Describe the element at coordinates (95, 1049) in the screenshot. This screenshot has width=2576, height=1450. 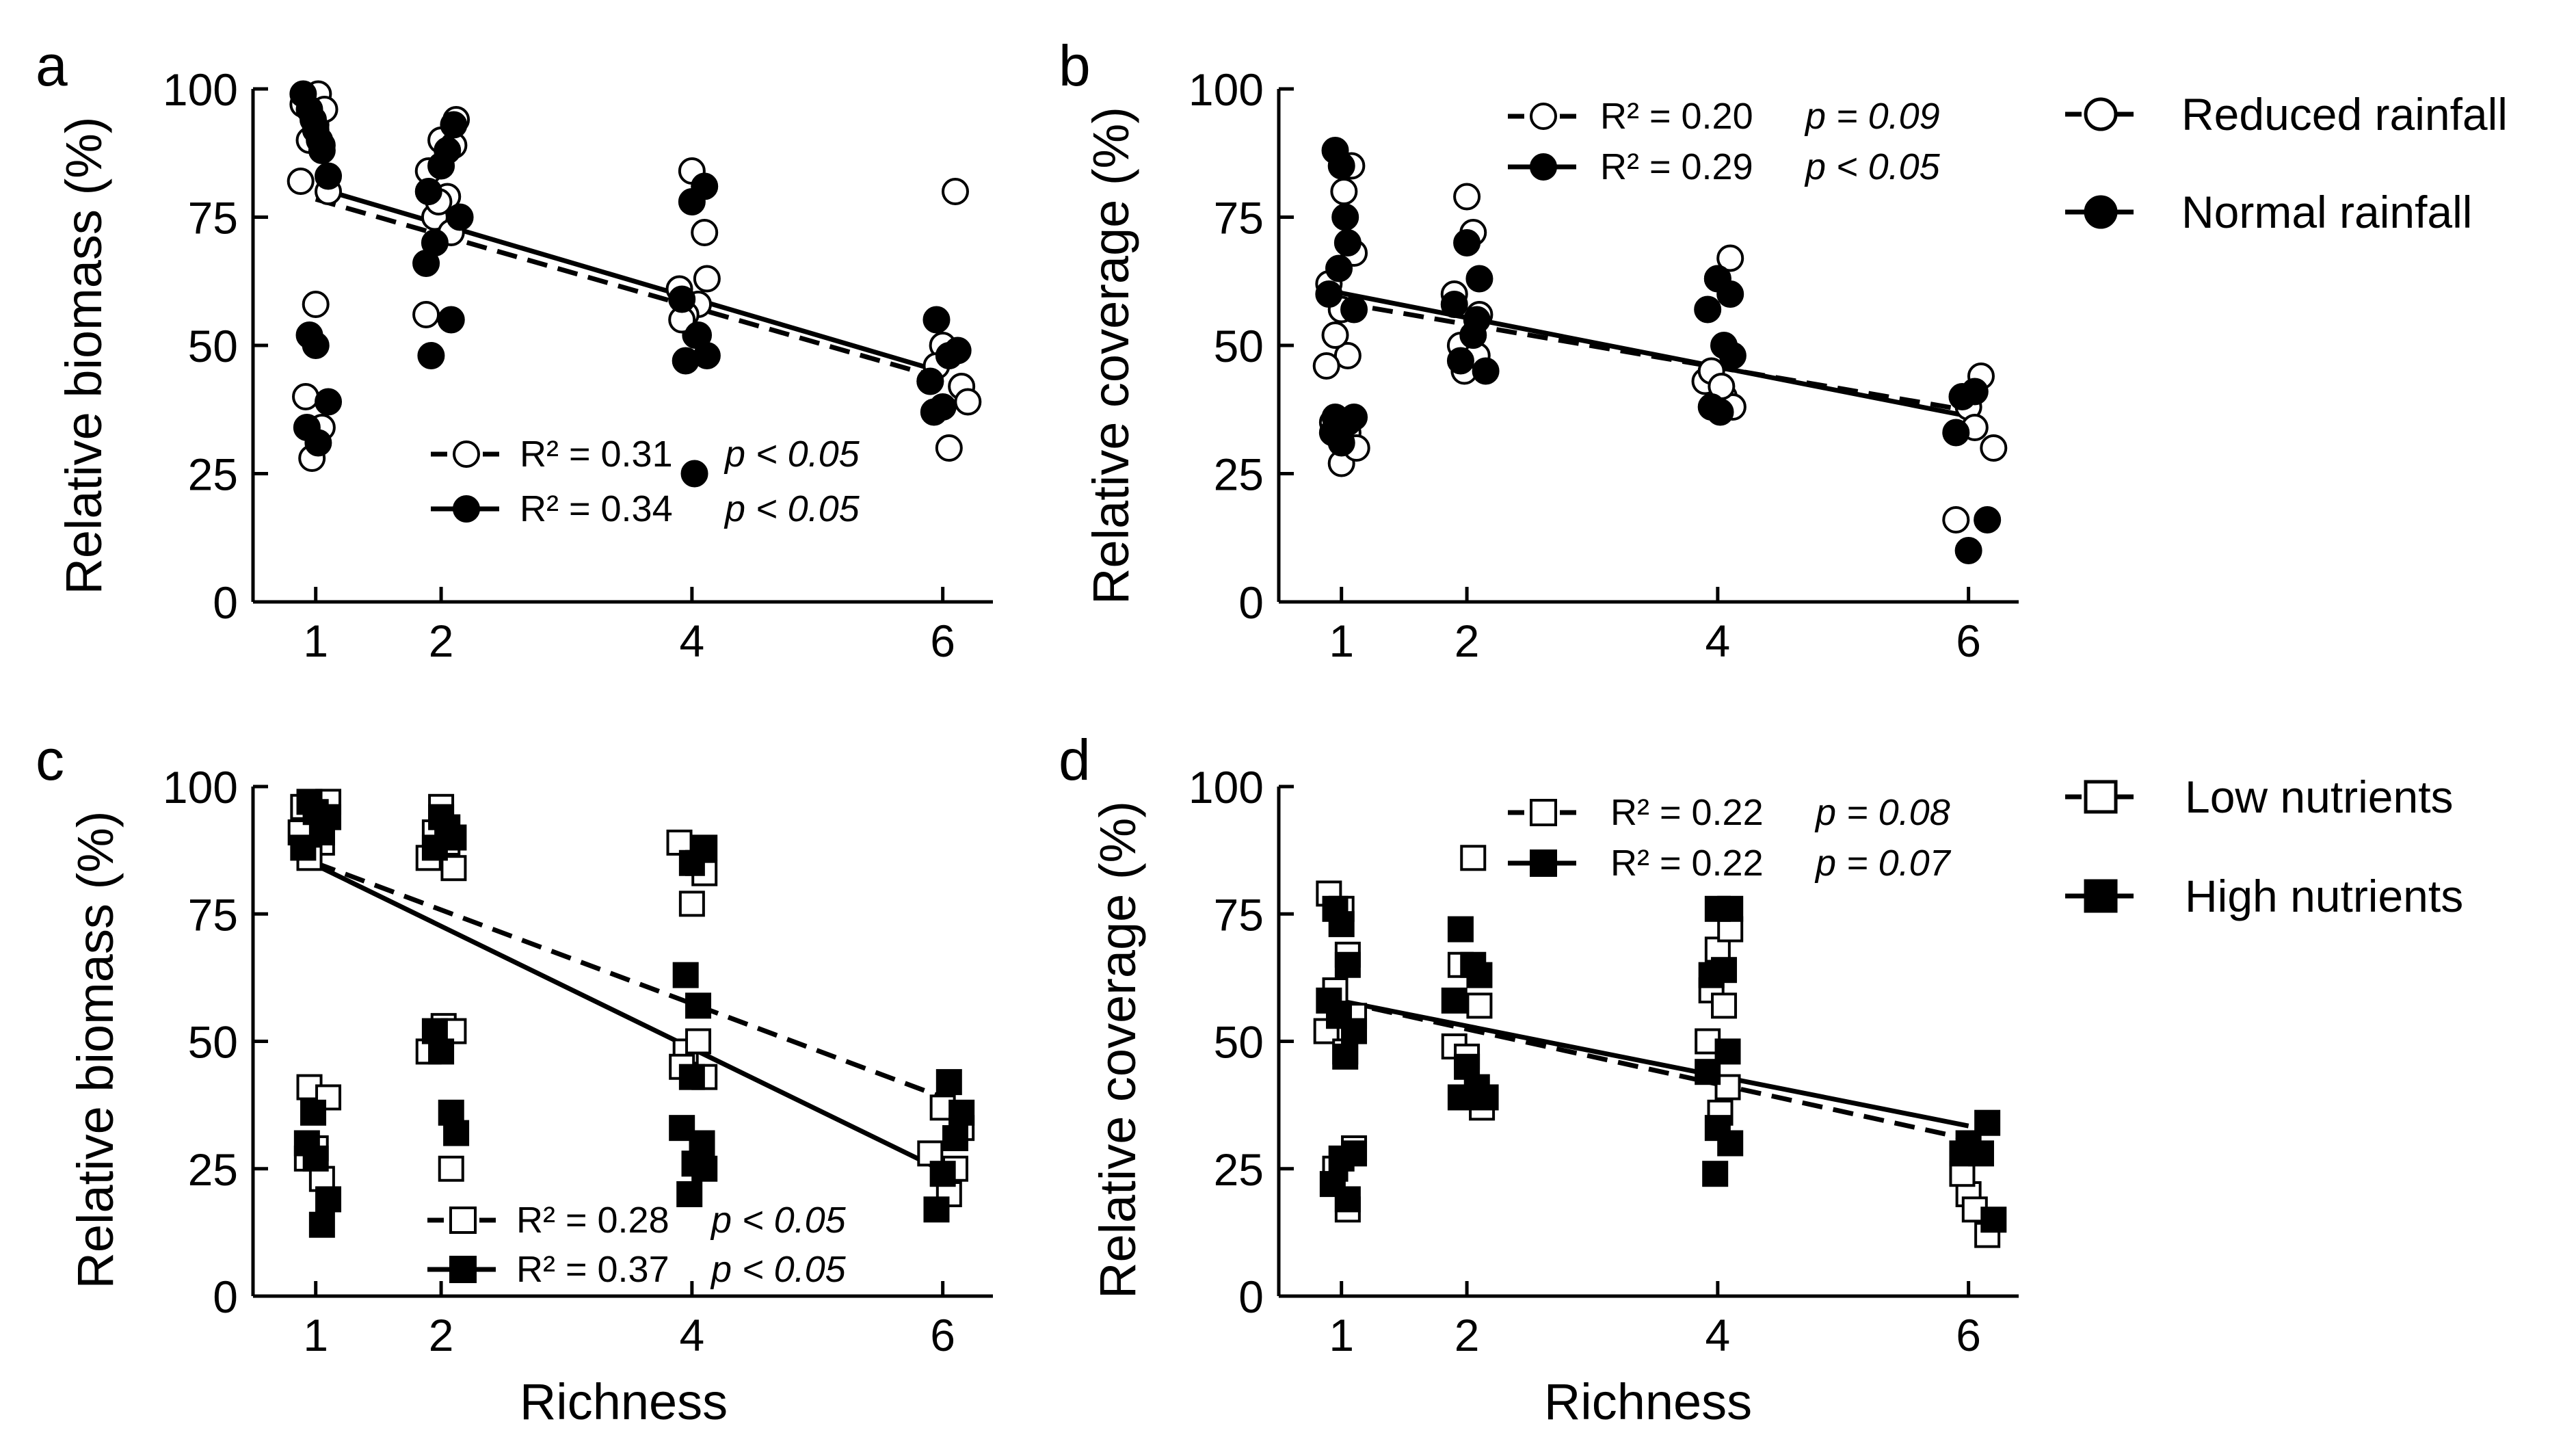
I see `panel-c-ylabel: Relative biomass (%)` at that location.